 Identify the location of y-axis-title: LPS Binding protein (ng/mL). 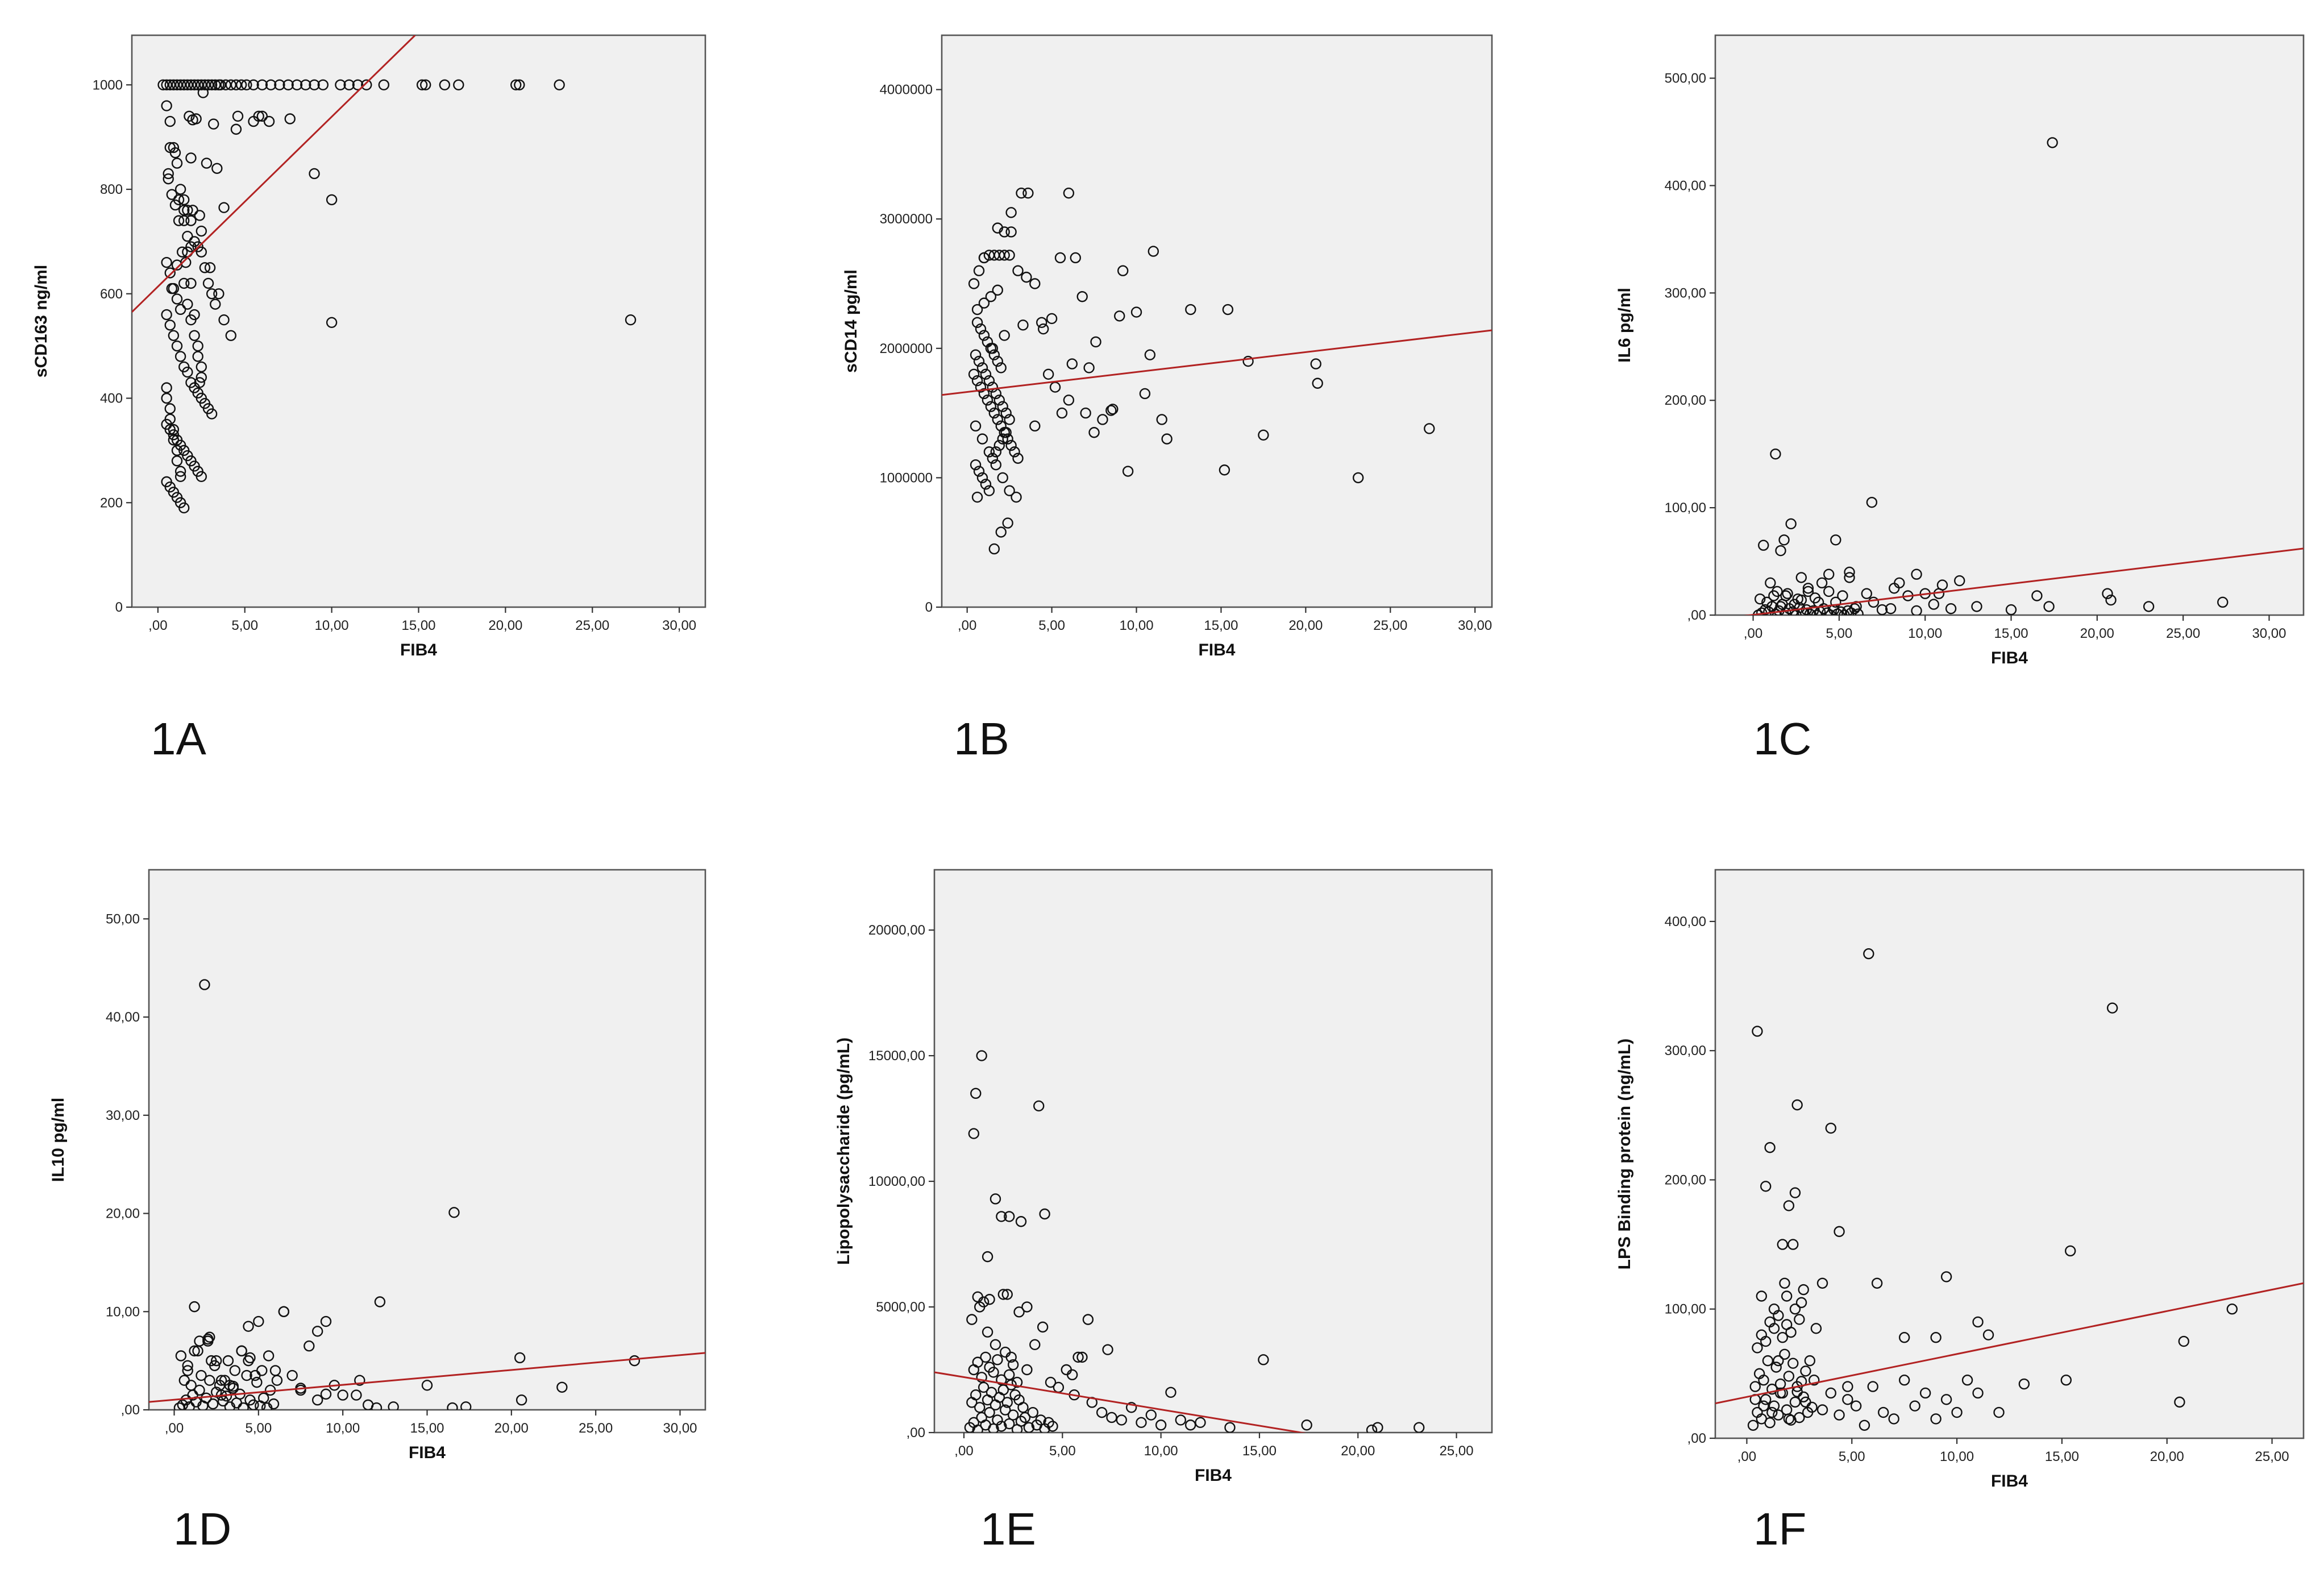
(1625, 1154).